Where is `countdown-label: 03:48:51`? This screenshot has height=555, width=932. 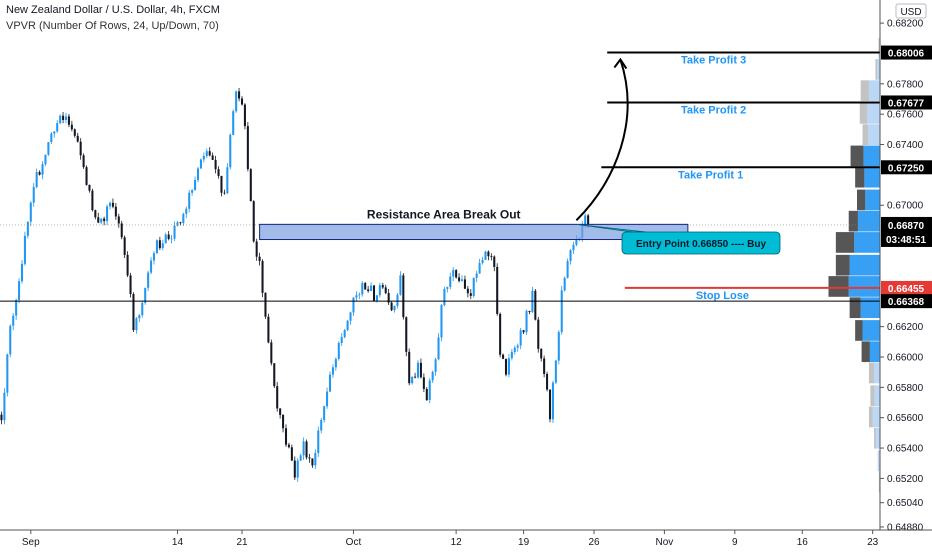 countdown-label: 03:48:51 is located at coordinates (906, 240).